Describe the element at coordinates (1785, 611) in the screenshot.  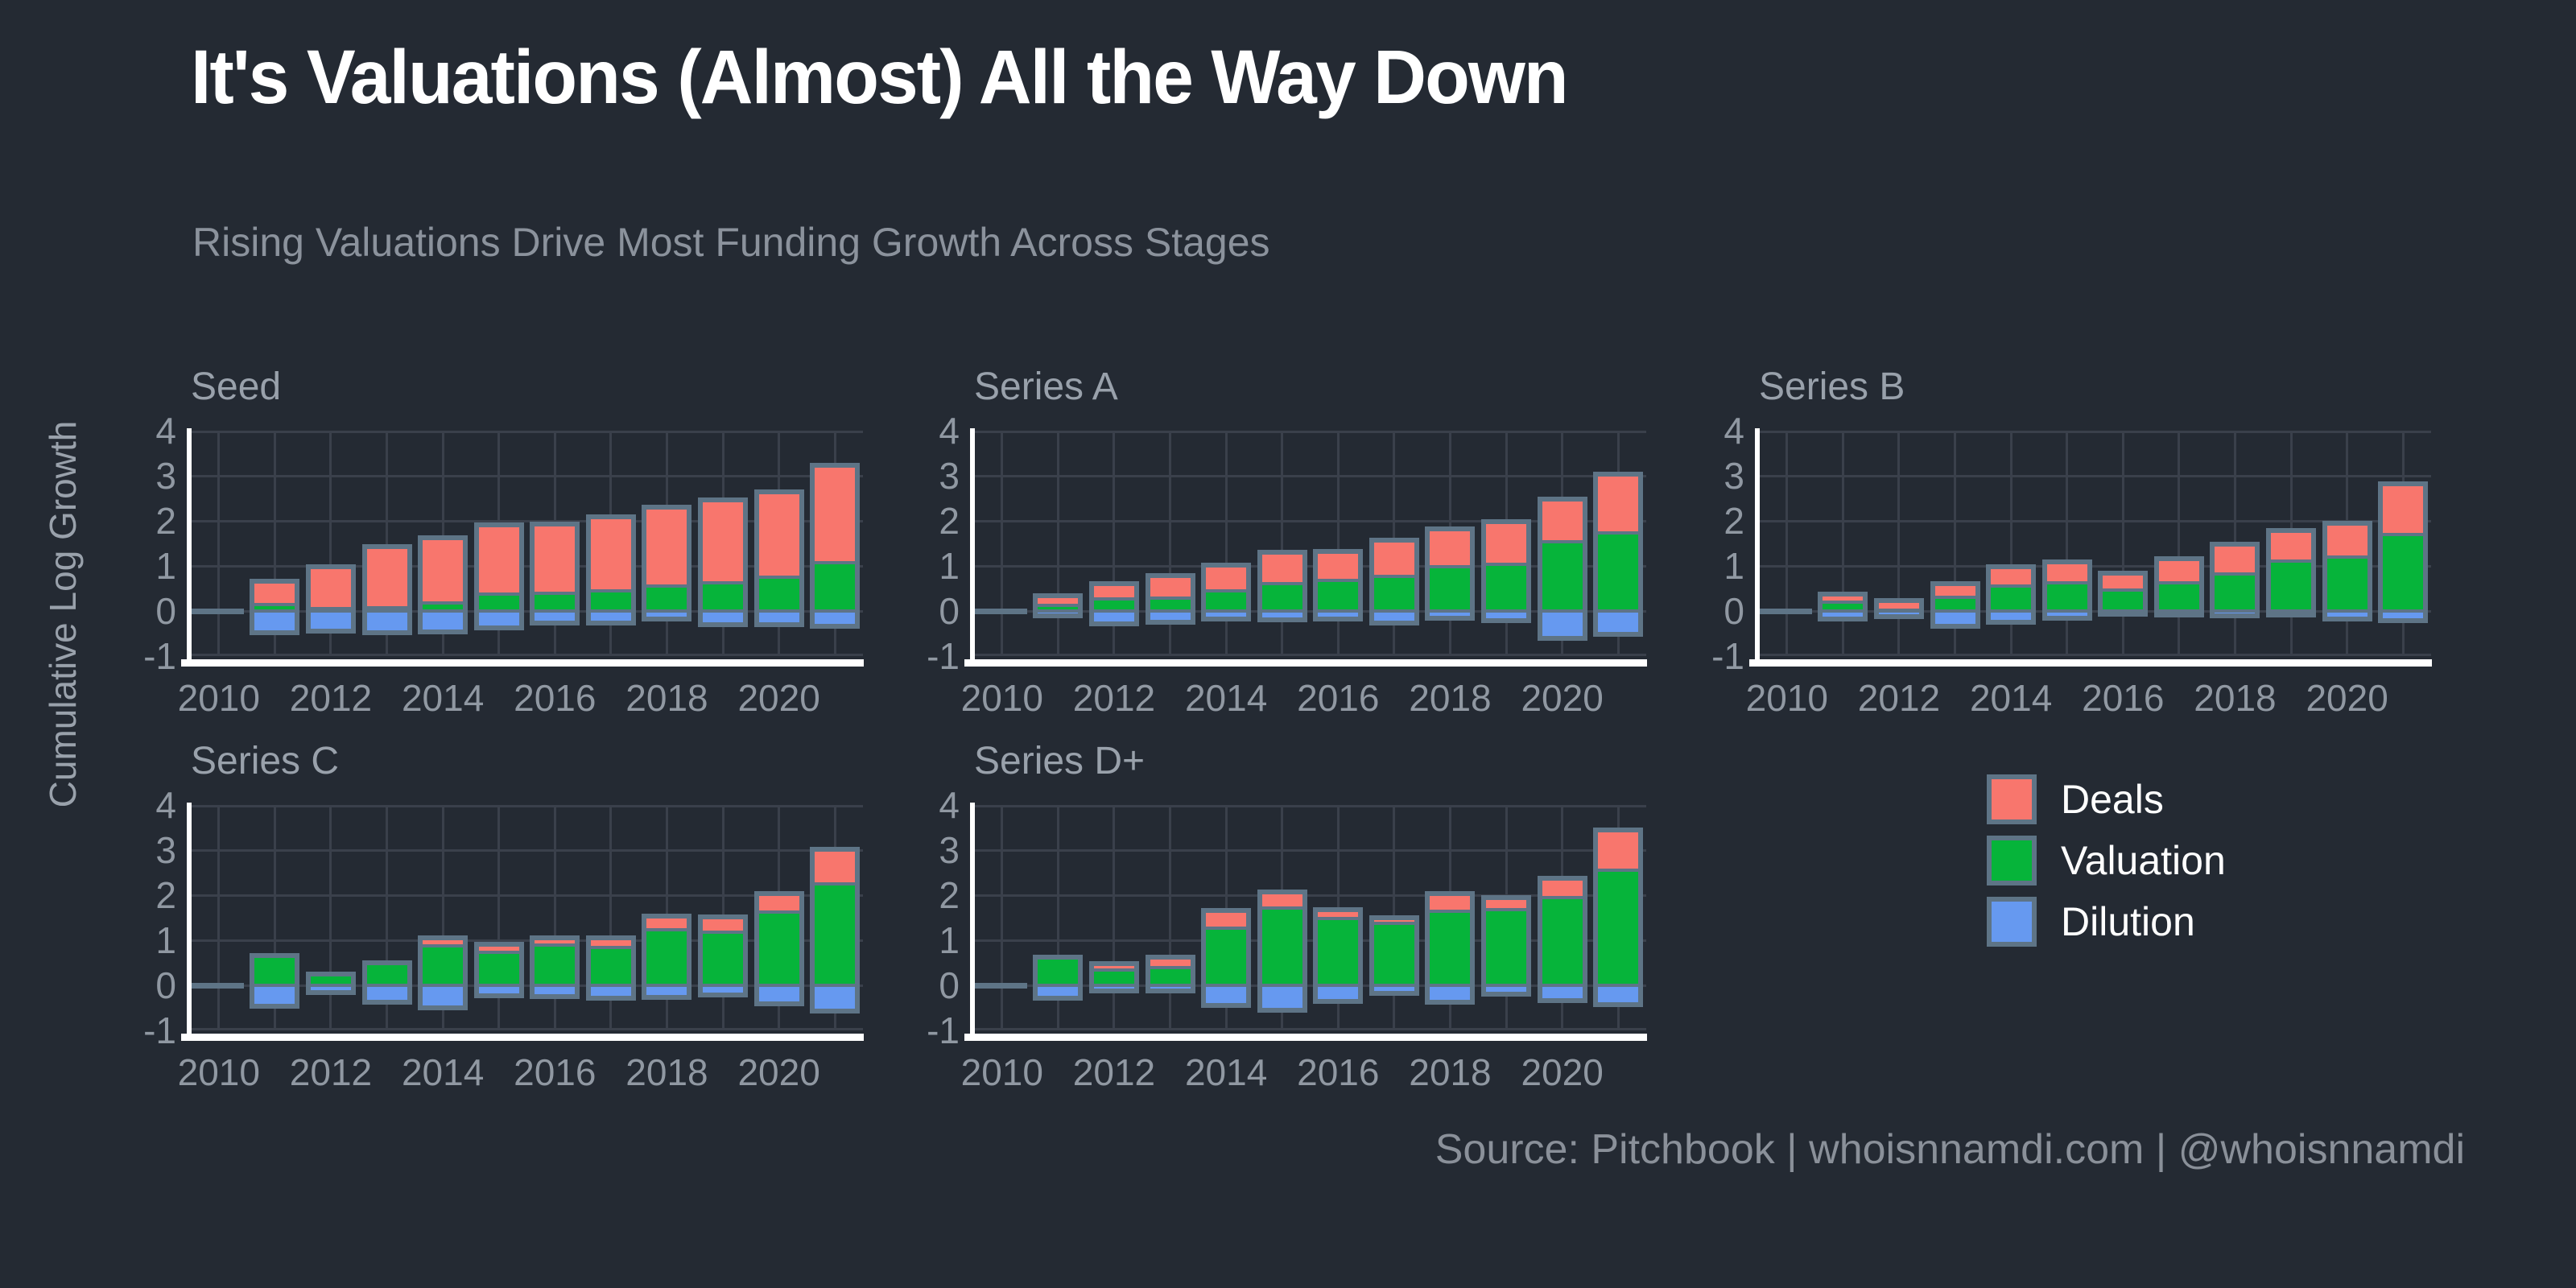
I see `bar-zero-2010` at that location.